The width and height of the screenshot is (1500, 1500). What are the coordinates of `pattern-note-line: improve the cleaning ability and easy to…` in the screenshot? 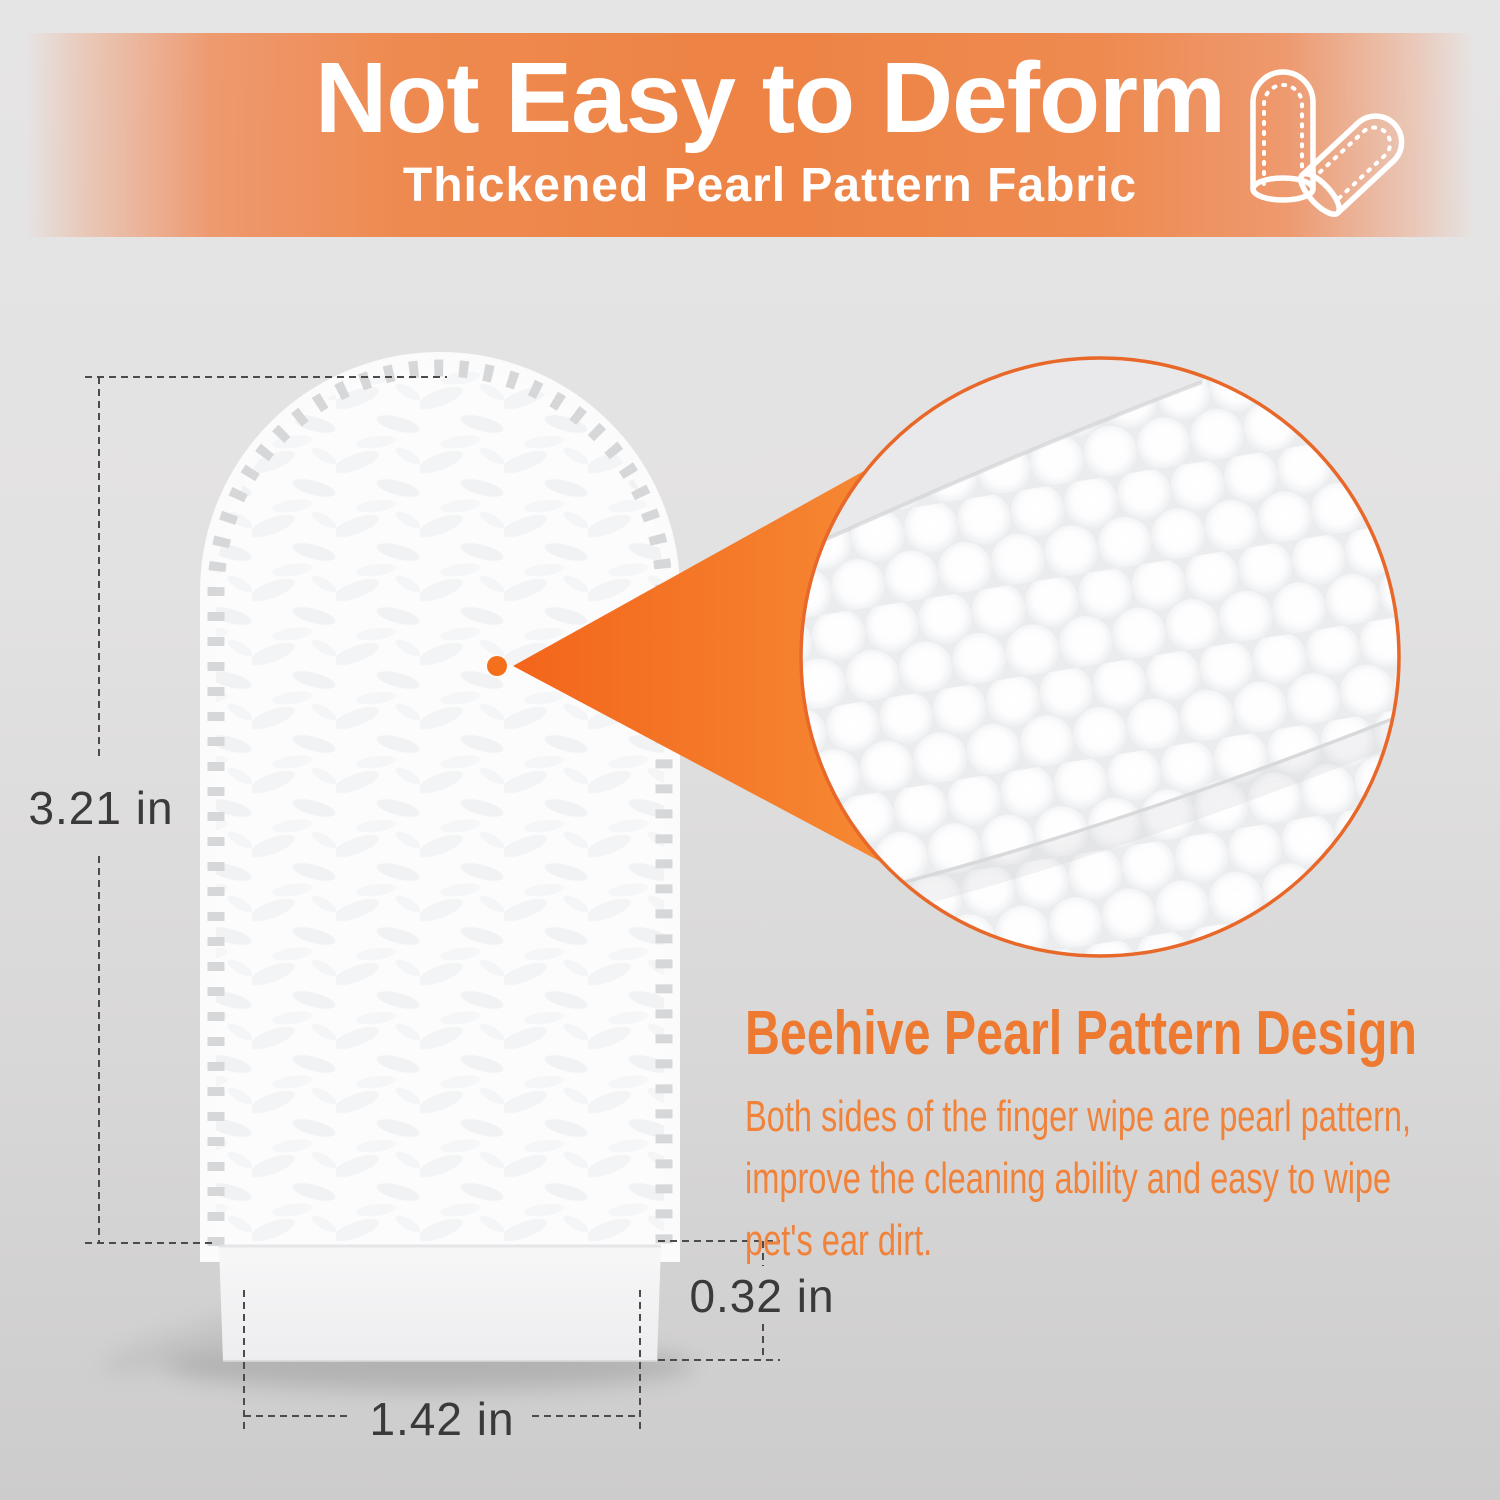 It's located at (1068, 1178).